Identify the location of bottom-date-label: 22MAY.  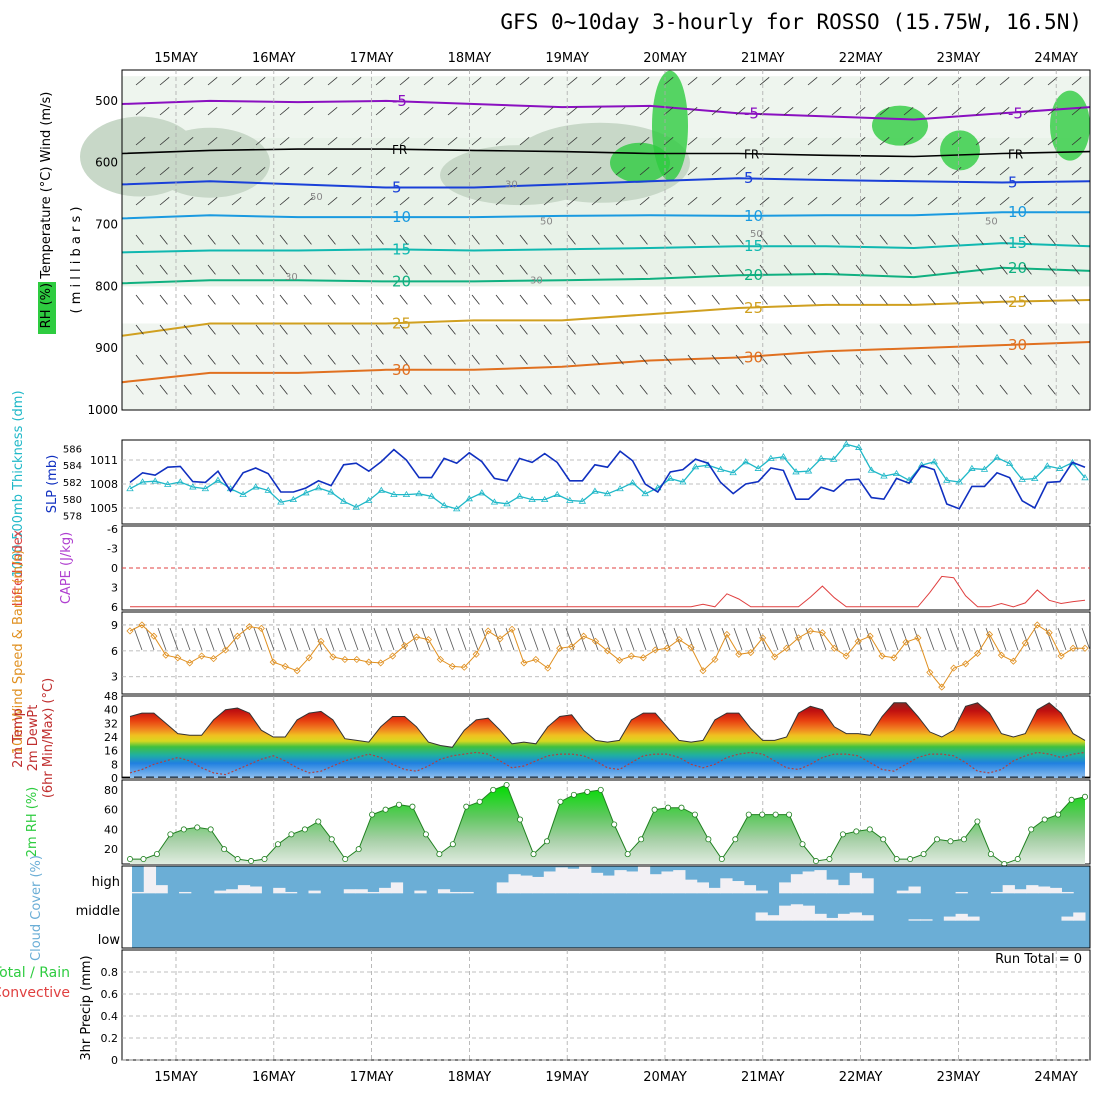
(861, 1077).